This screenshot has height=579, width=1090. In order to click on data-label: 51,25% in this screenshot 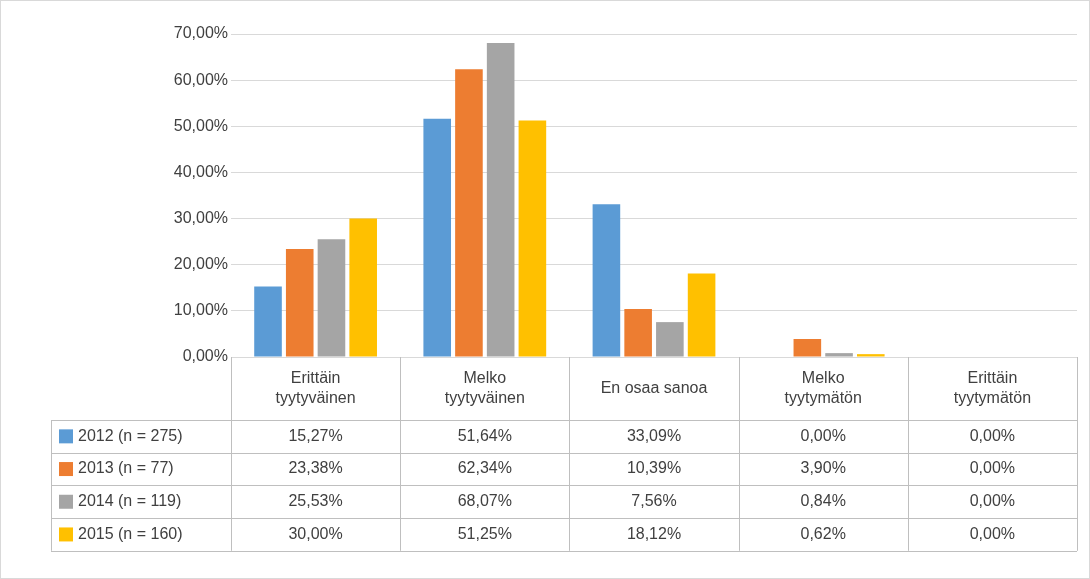, I will do `click(484, 533)`.